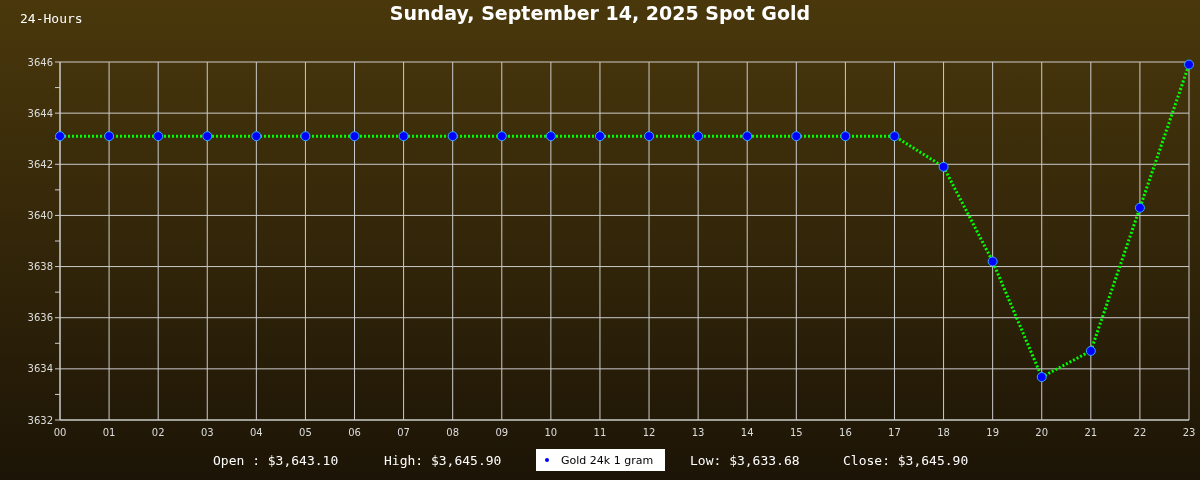  I want to click on text: Gold 24k 1 gram, so click(607, 460).